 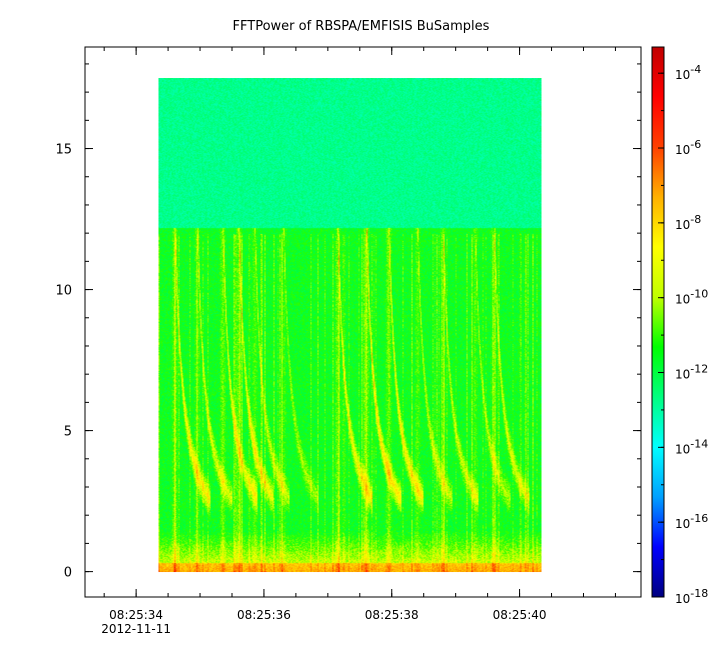 What do you see at coordinates (695, 219) in the screenshot?
I see `colorbar-tick-exponent: -8` at bounding box center [695, 219].